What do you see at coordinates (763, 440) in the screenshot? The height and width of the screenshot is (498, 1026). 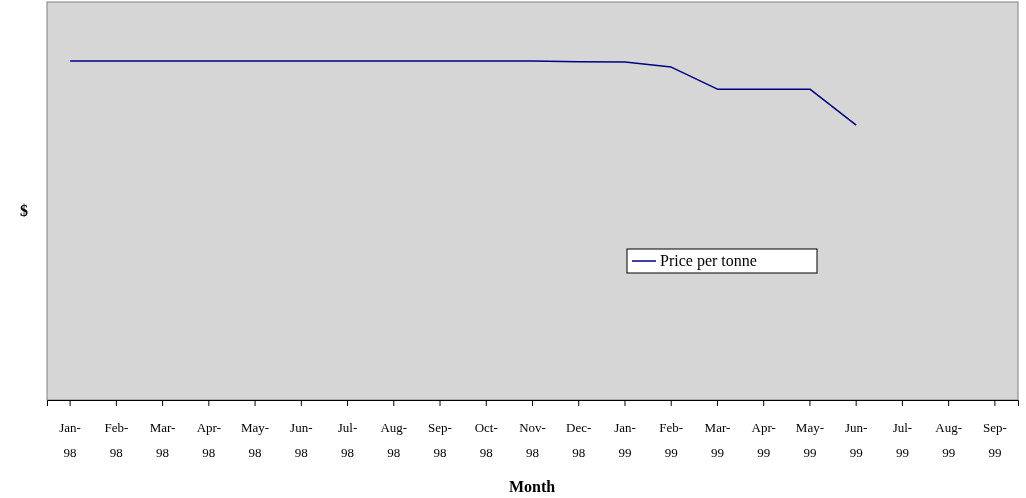 I see `x-tick-label: Apr-99` at bounding box center [763, 440].